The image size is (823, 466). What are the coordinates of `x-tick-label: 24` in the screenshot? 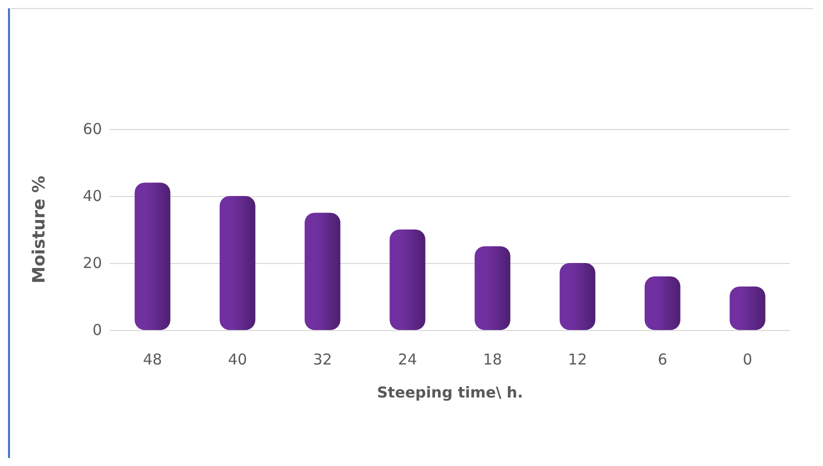 It's located at (408, 359).